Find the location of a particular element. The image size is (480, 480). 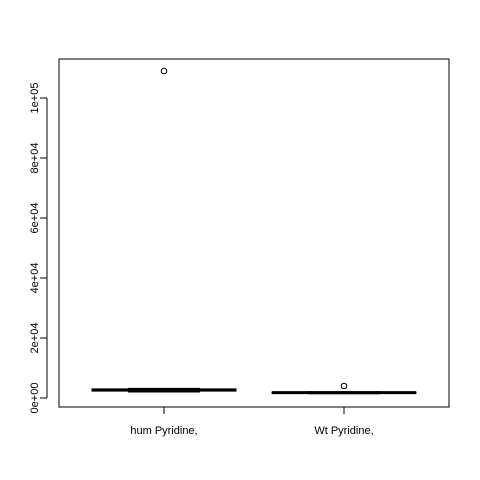

box-group is located at coordinates (344, 388).